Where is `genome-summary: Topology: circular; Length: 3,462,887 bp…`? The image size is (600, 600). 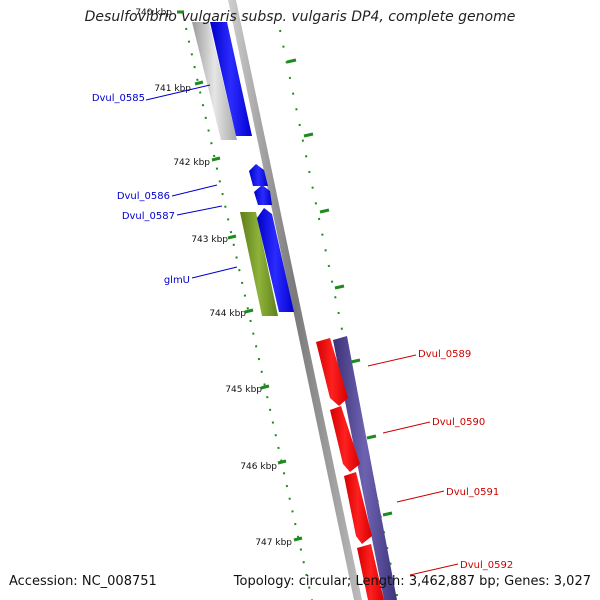 genome-summary: Topology: circular; Length: 3,462,887 bp… is located at coordinates (412, 581).